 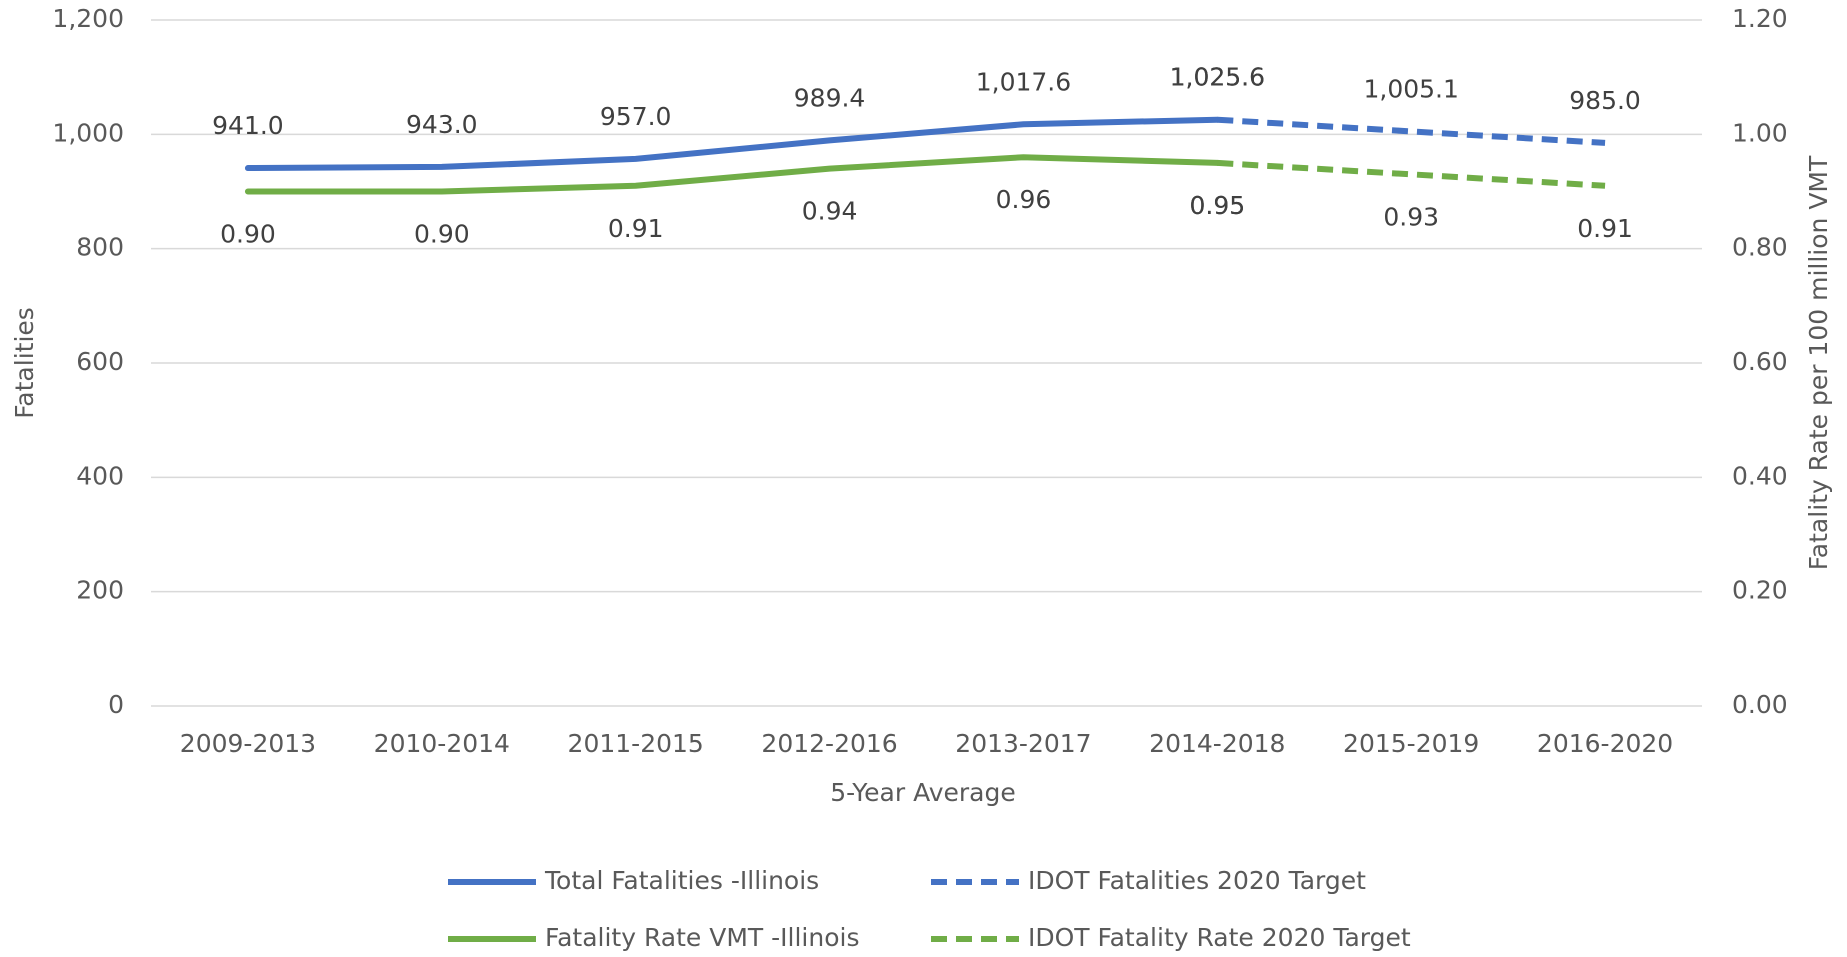 I want to click on y2-axis-title: Fatality Rate per 100 million VMT, so click(x=1818, y=362).